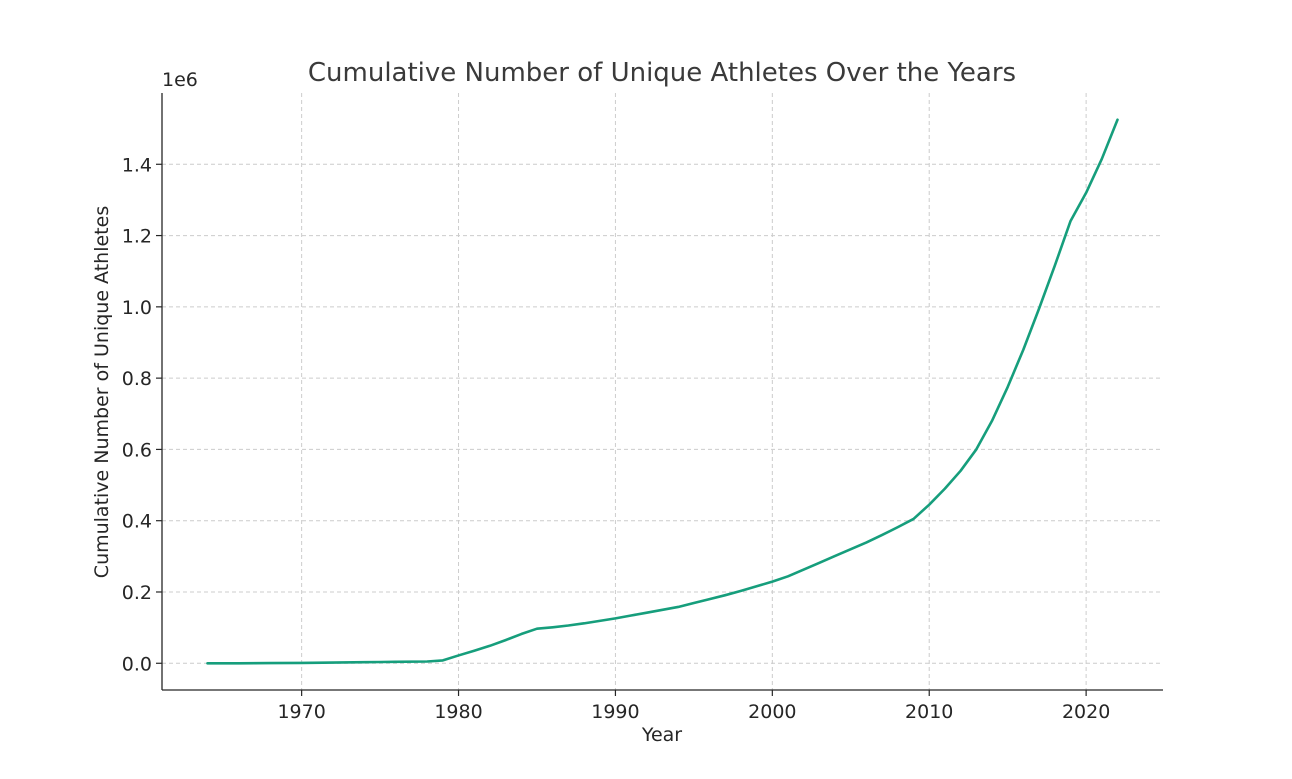  What do you see at coordinates (137, 379) in the screenshot?
I see `y-tick-label: 0.8` at bounding box center [137, 379].